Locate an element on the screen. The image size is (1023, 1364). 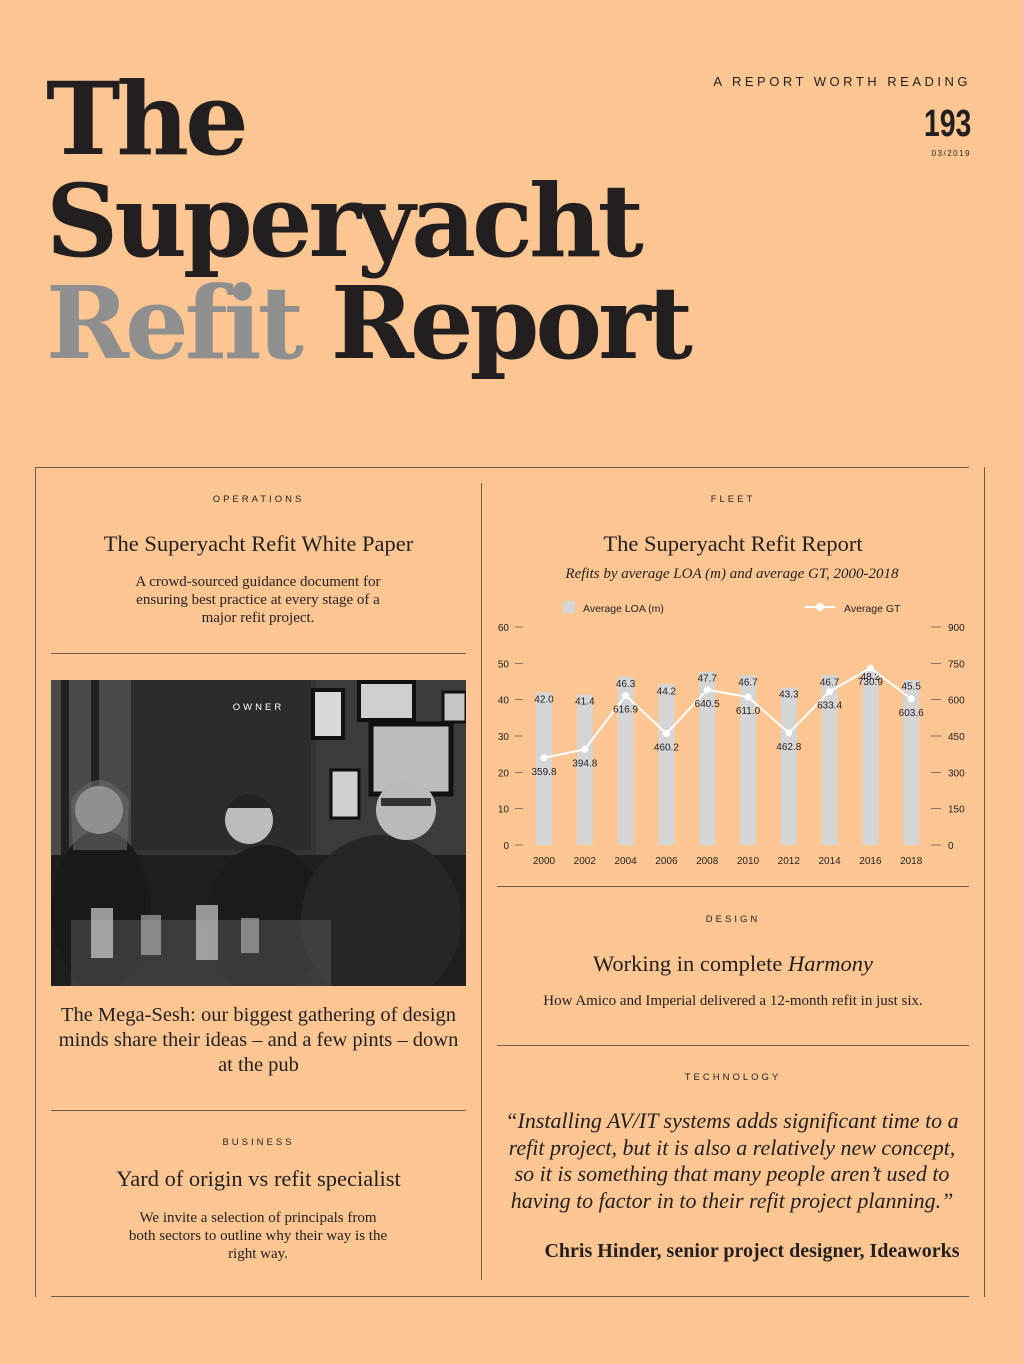
rule-business is located at coordinates (258, 1110).